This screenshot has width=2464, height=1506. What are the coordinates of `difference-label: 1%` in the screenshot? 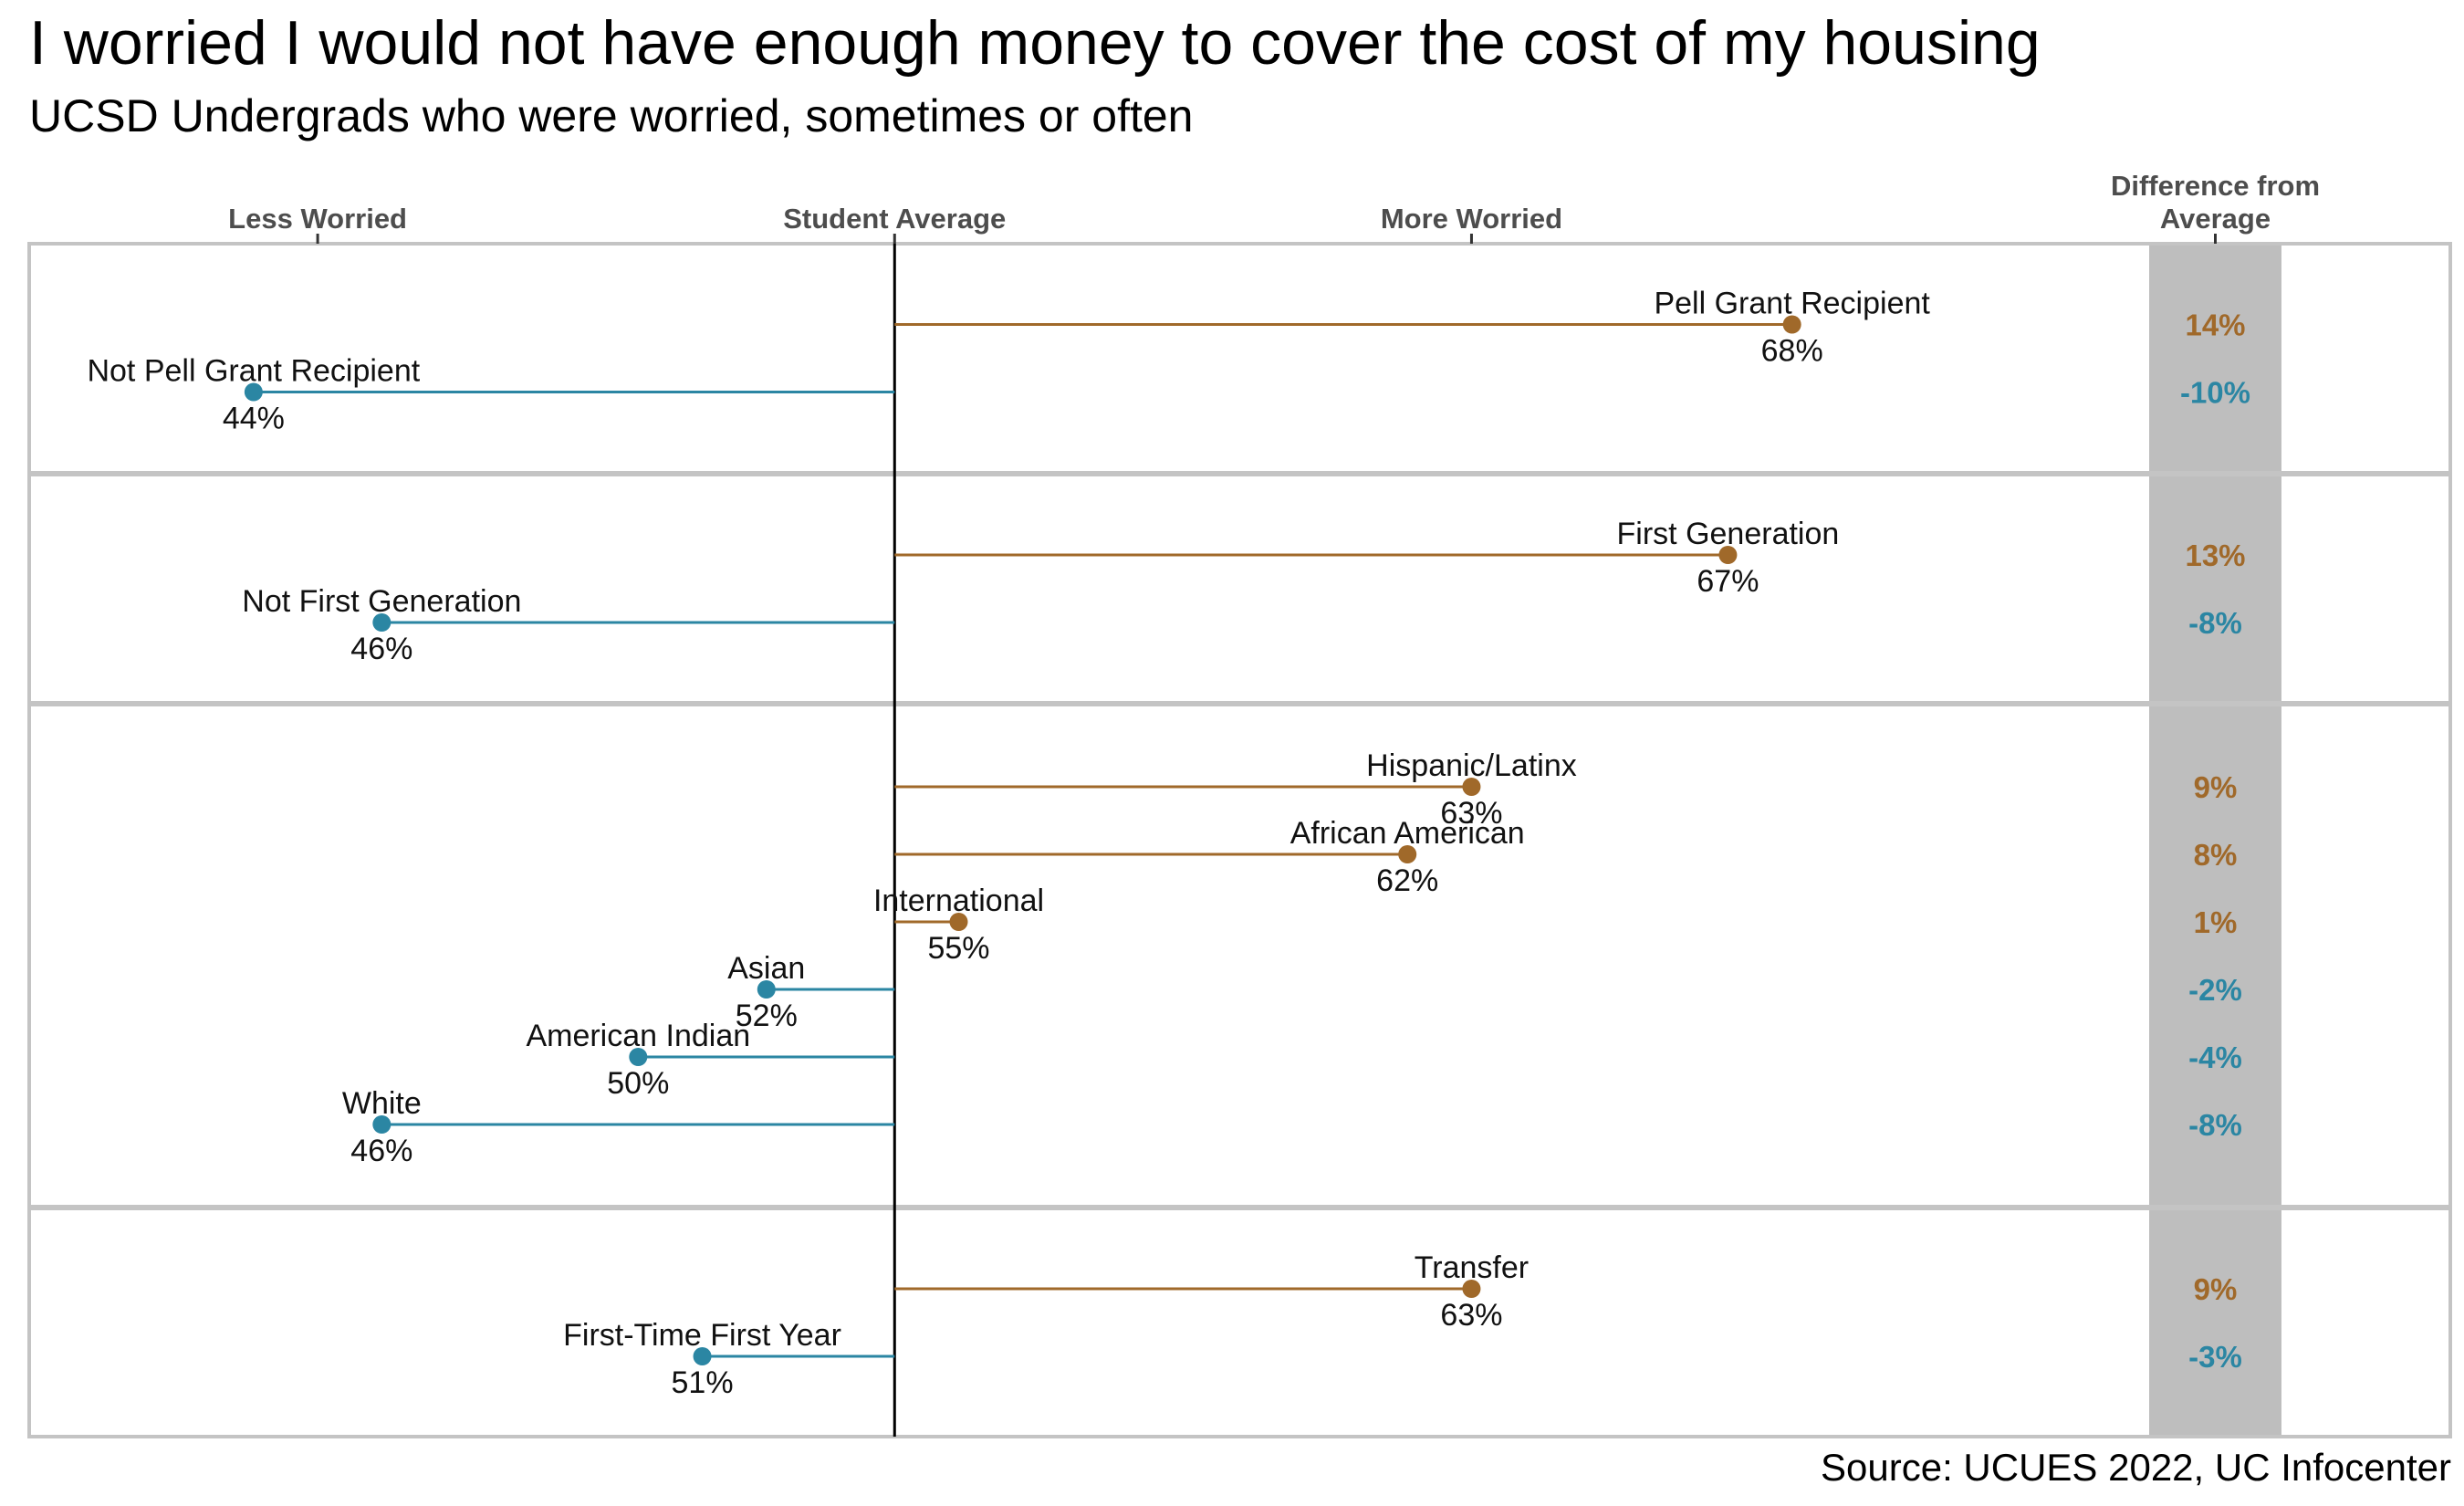 It's located at (2216, 922).